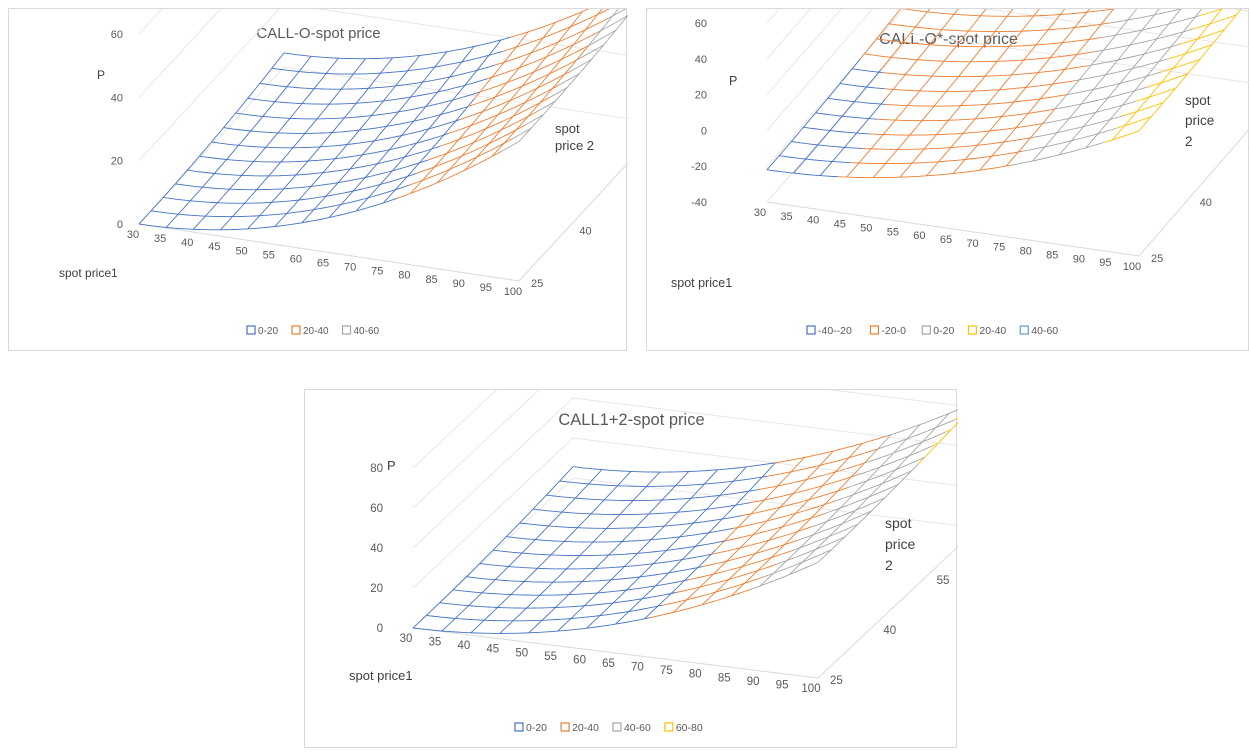 The image size is (1249, 755). Describe the element at coordinates (160, 239) in the screenshot. I see `x-tick-label: 35` at that location.